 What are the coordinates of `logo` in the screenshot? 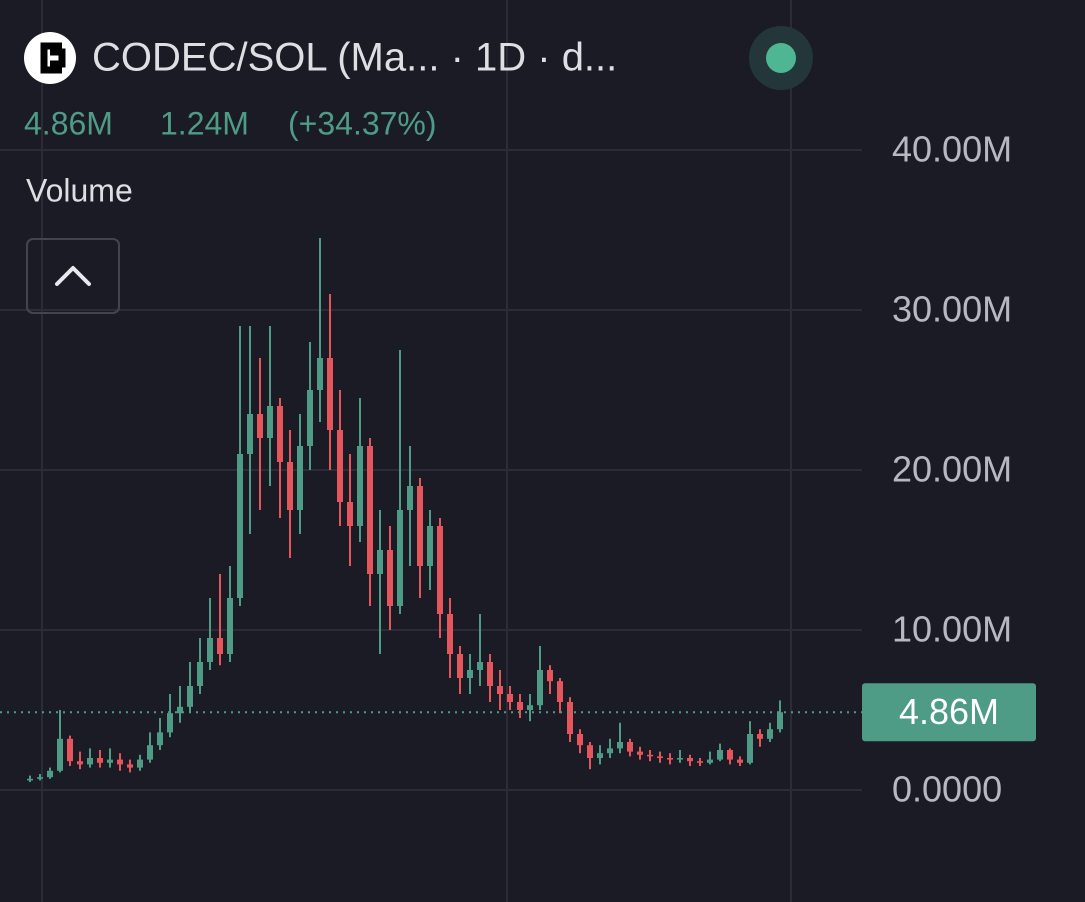 It's located at (50, 58).